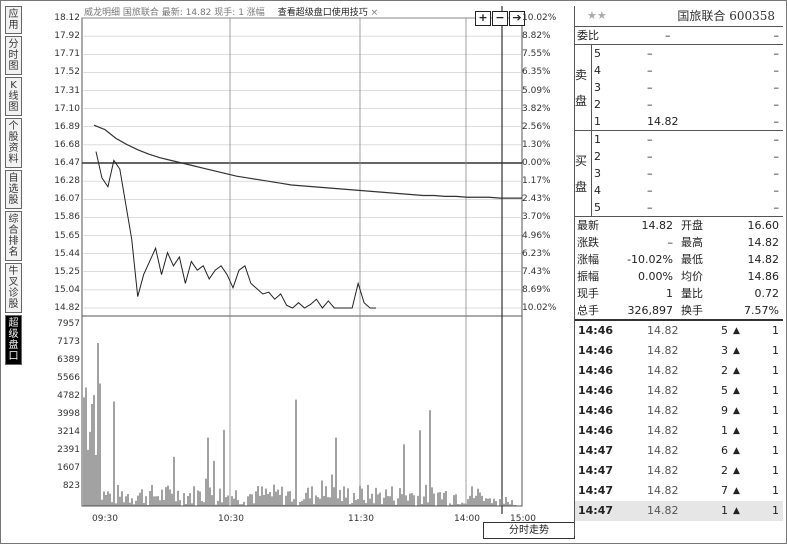 The width and height of the screenshot is (787, 544). Describe the element at coordinates (523, 519) in the screenshot. I see `time-tick-label: 15:00` at that location.